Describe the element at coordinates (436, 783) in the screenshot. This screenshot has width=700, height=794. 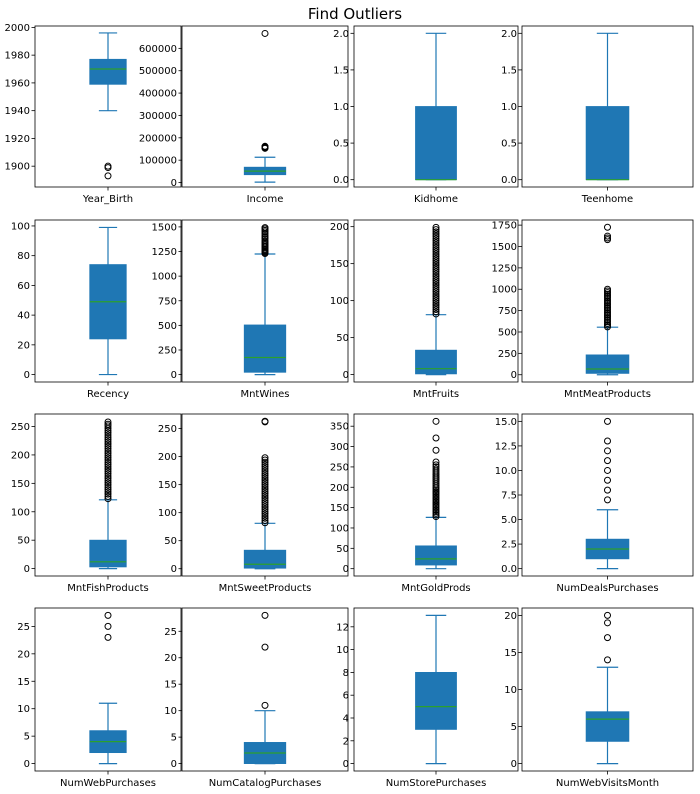
I see `x-category-label: NumStorePurchases` at that location.